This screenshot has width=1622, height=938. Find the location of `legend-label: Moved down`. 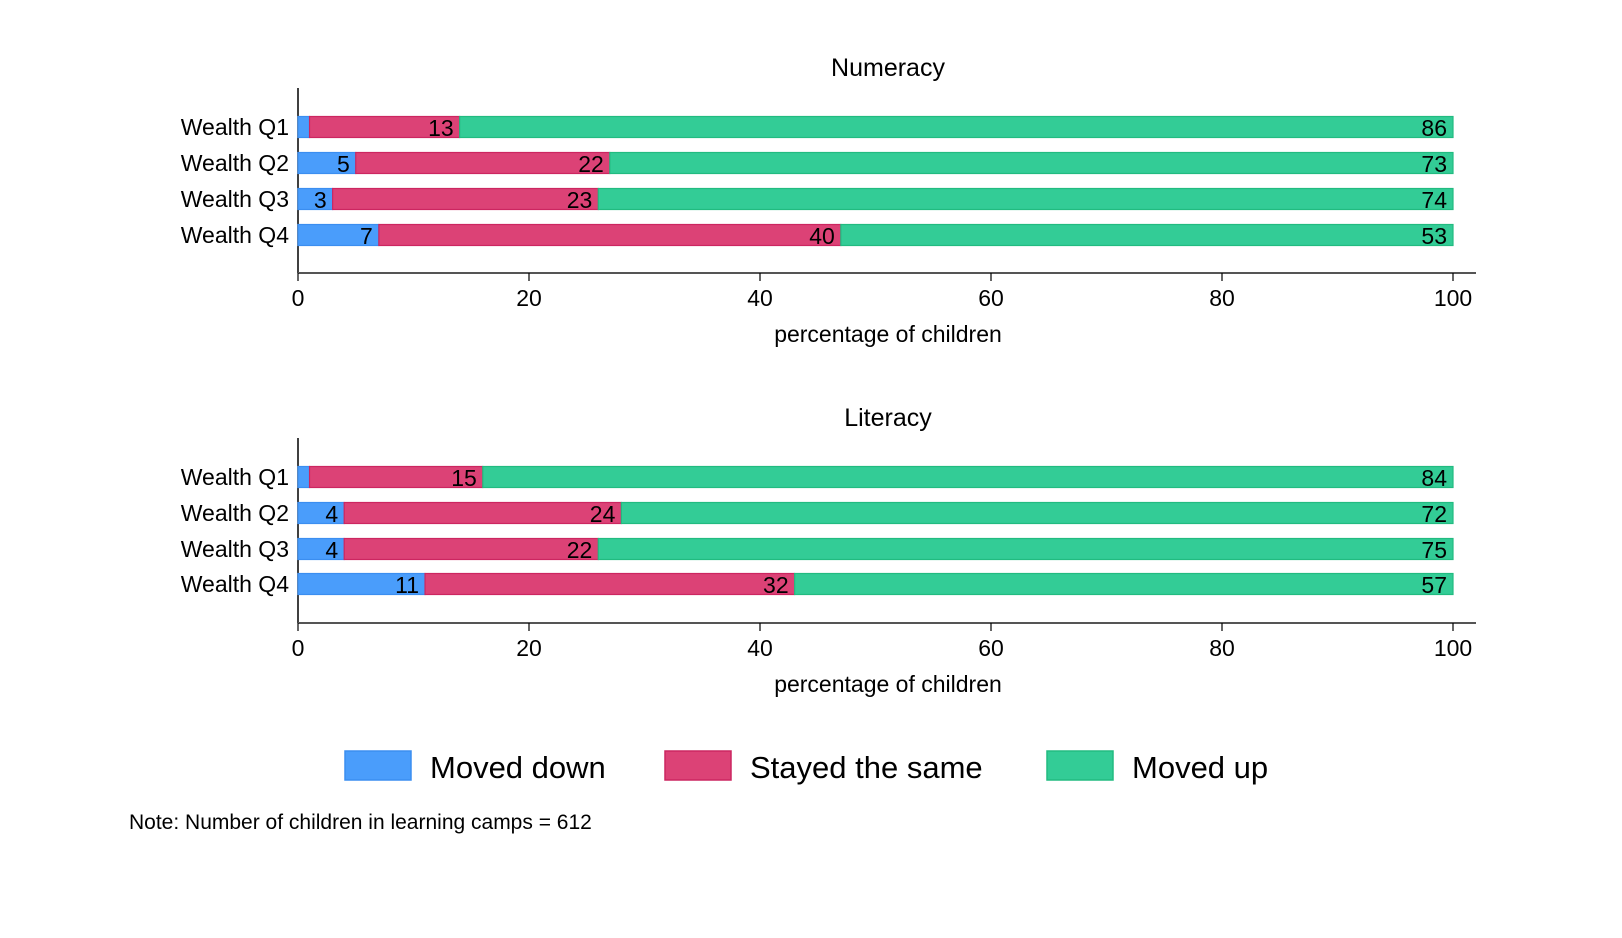

legend-label: Moved down is located at coordinates (518, 767).